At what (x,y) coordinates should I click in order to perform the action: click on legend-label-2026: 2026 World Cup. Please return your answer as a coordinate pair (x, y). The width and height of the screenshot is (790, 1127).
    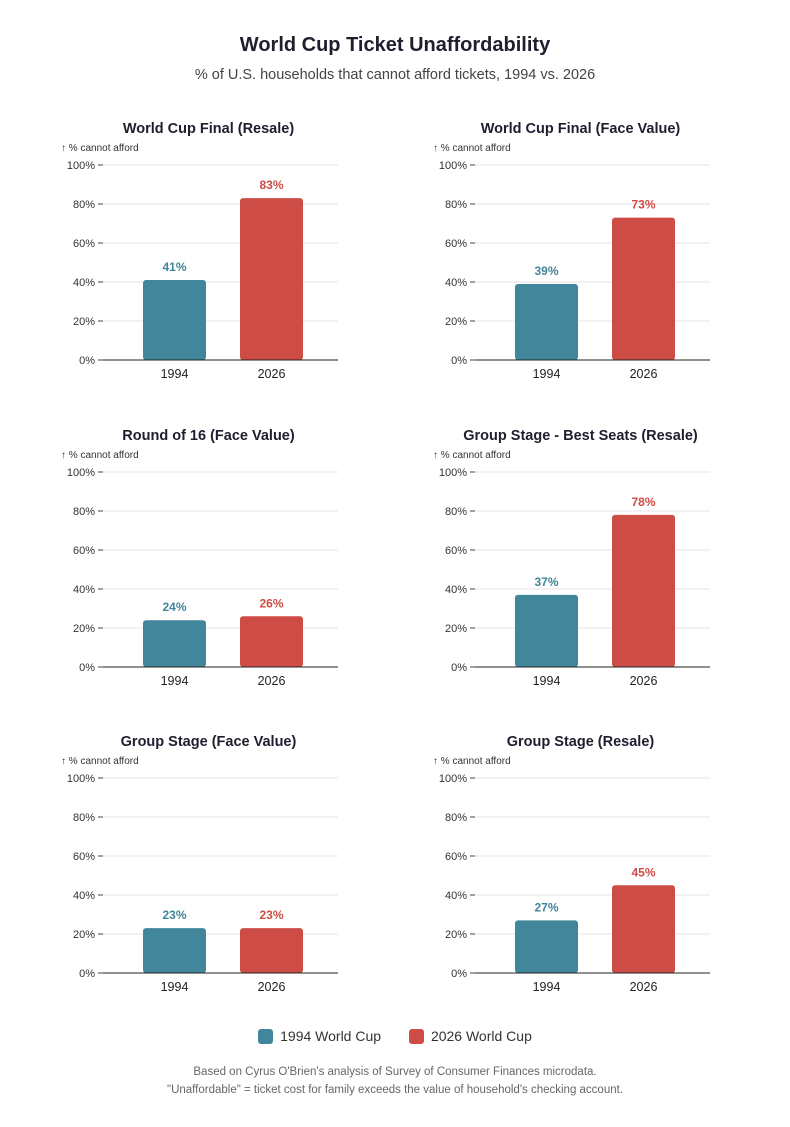
    Looking at the image, I should click on (481, 1036).